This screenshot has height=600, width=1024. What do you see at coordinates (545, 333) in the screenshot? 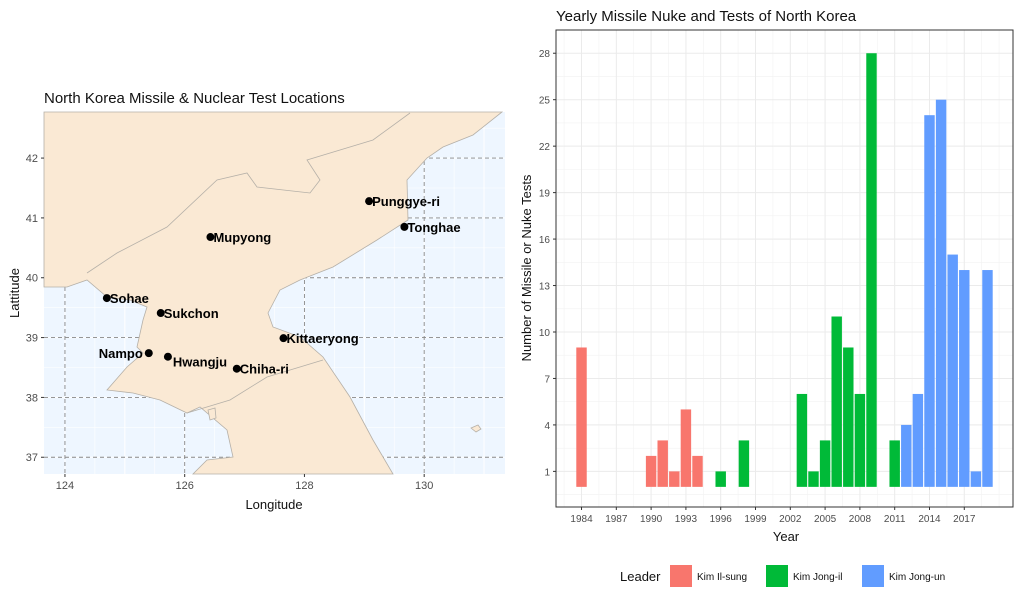
I see `bar-y-tick-label: 10` at bounding box center [545, 333].